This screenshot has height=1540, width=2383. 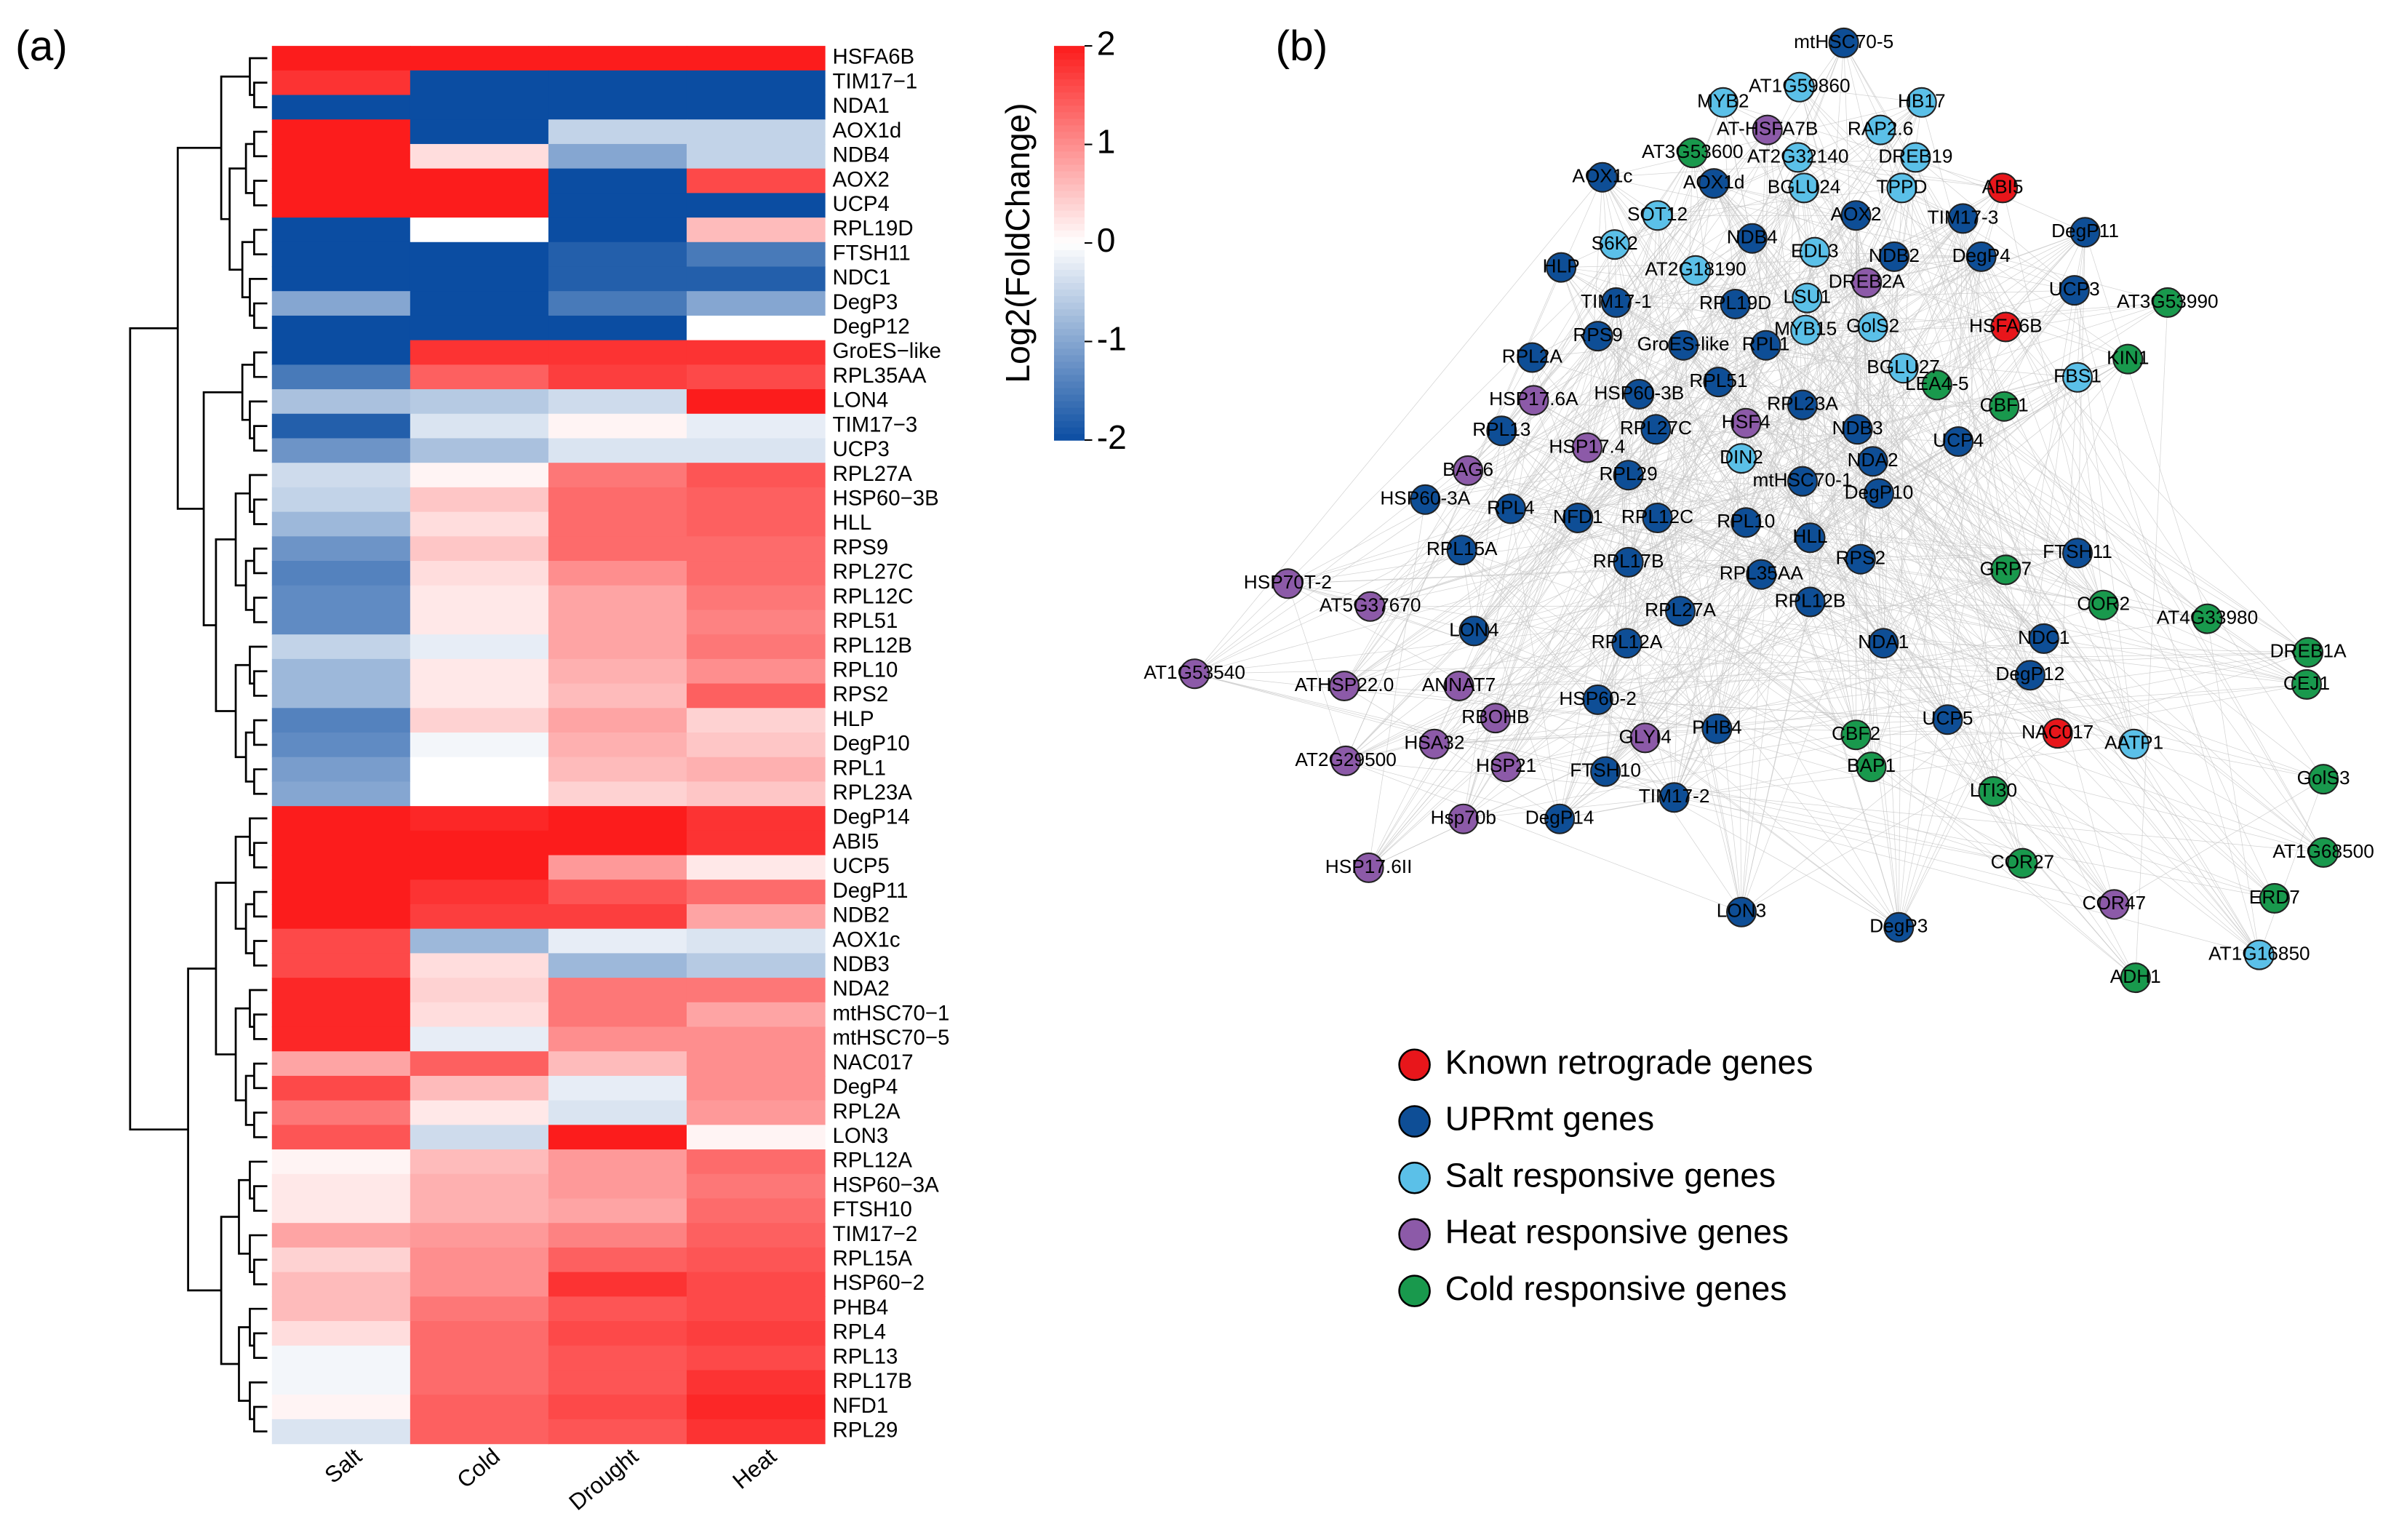 I want to click on row-label: NDA2, so click(x=861, y=989).